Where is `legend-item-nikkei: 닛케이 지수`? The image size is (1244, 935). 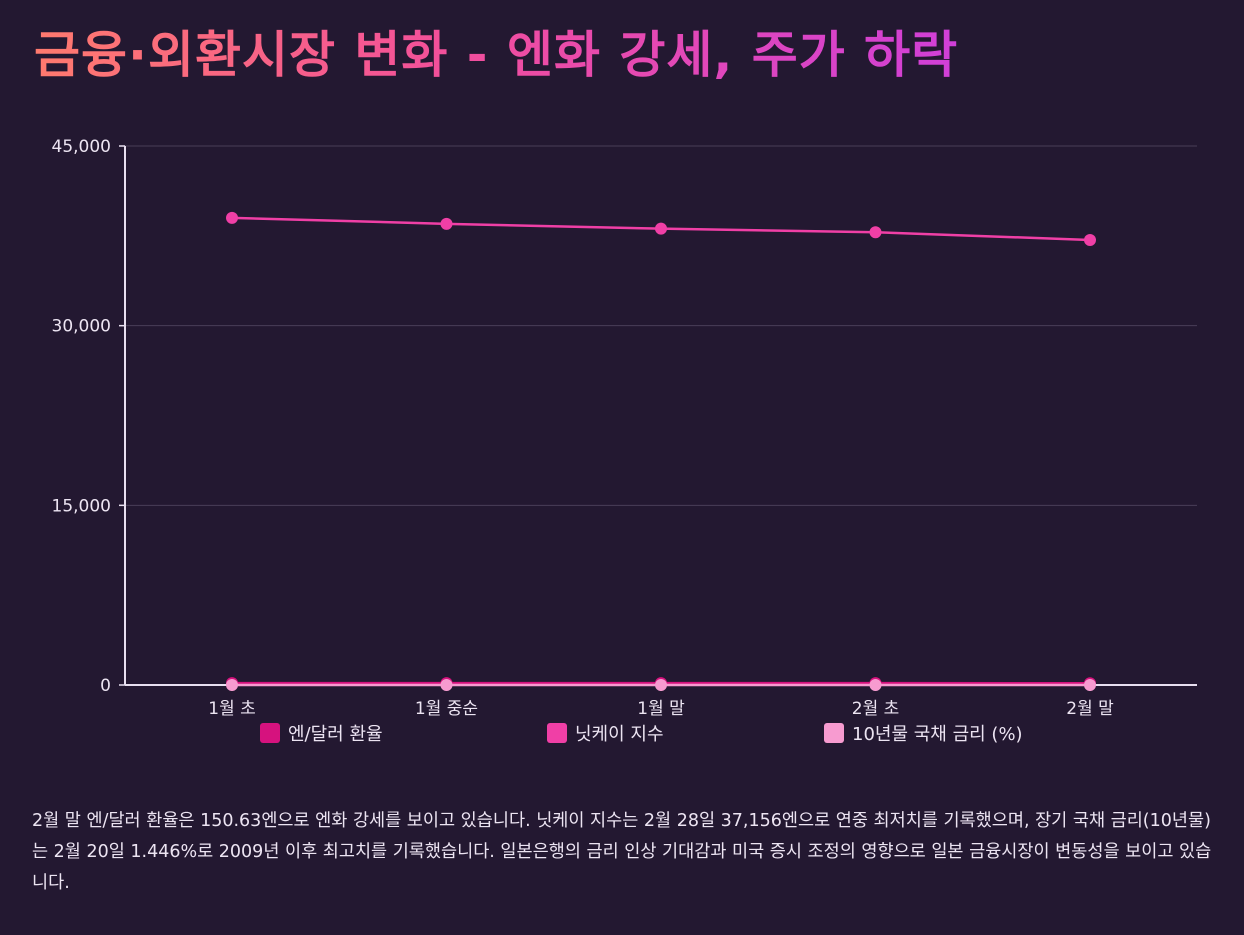 legend-item-nikkei: 닛케이 지수 is located at coordinates (605, 733).